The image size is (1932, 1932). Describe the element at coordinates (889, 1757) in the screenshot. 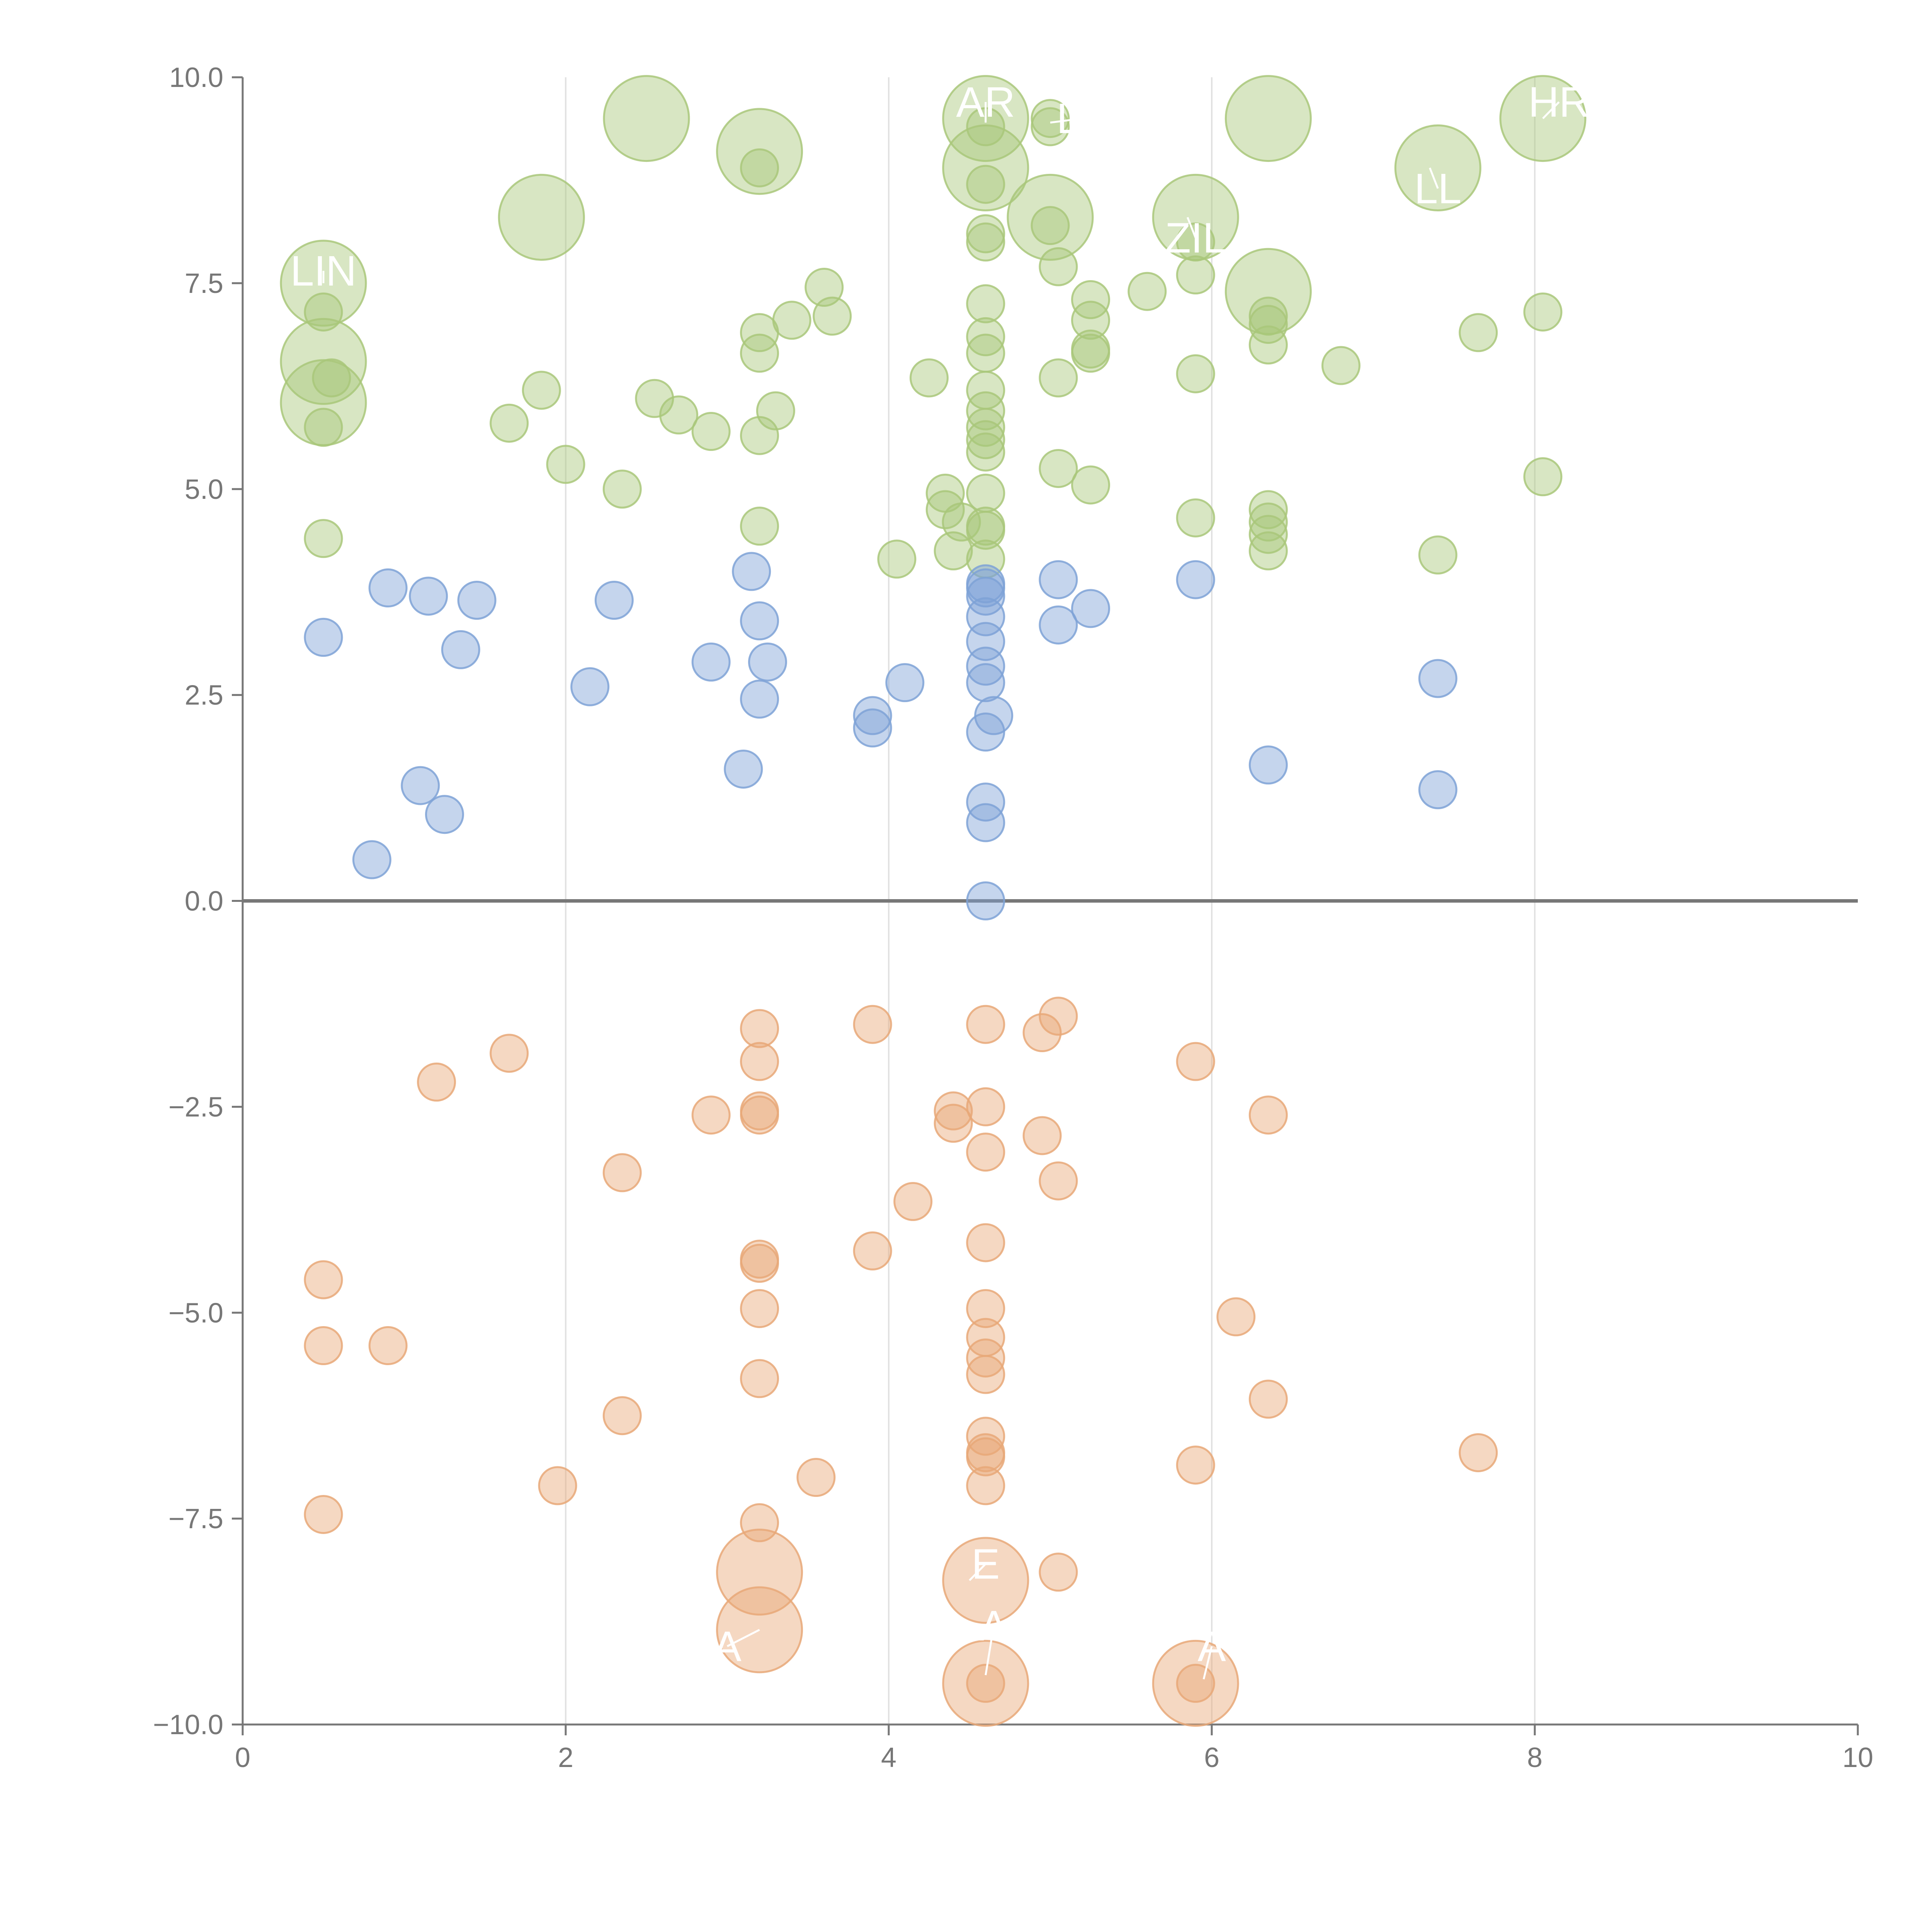

I see `x-tick-label: 4` at that location.